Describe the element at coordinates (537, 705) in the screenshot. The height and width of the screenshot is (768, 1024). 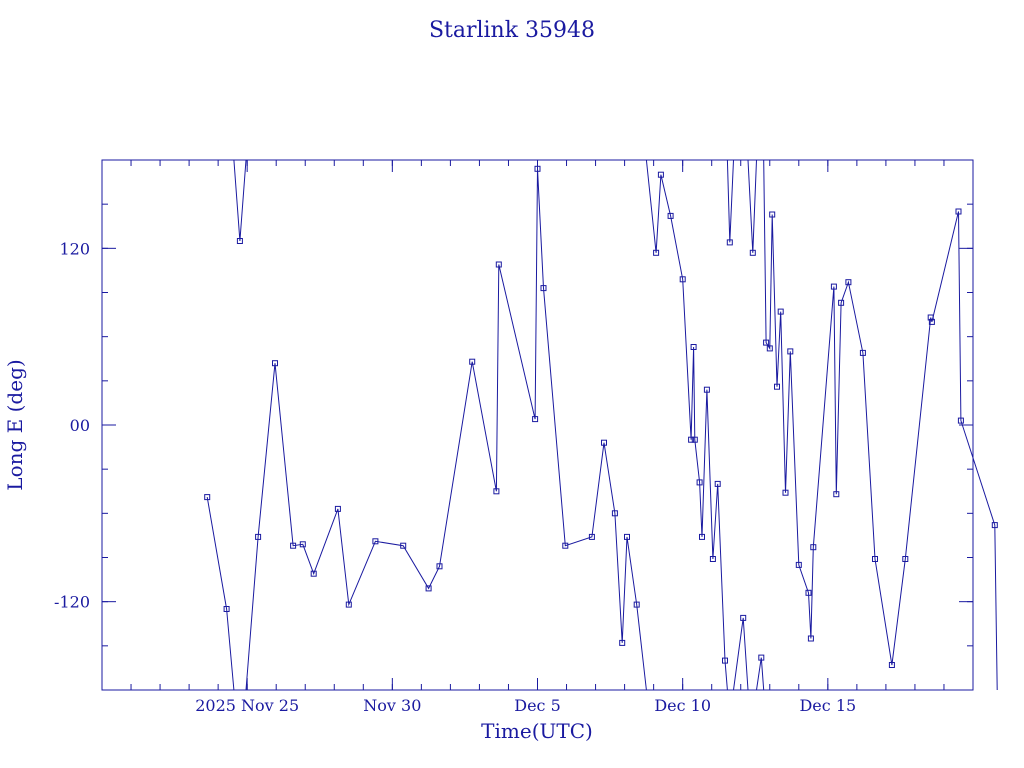
I see `x-tick-label: Dec 5` at that location.